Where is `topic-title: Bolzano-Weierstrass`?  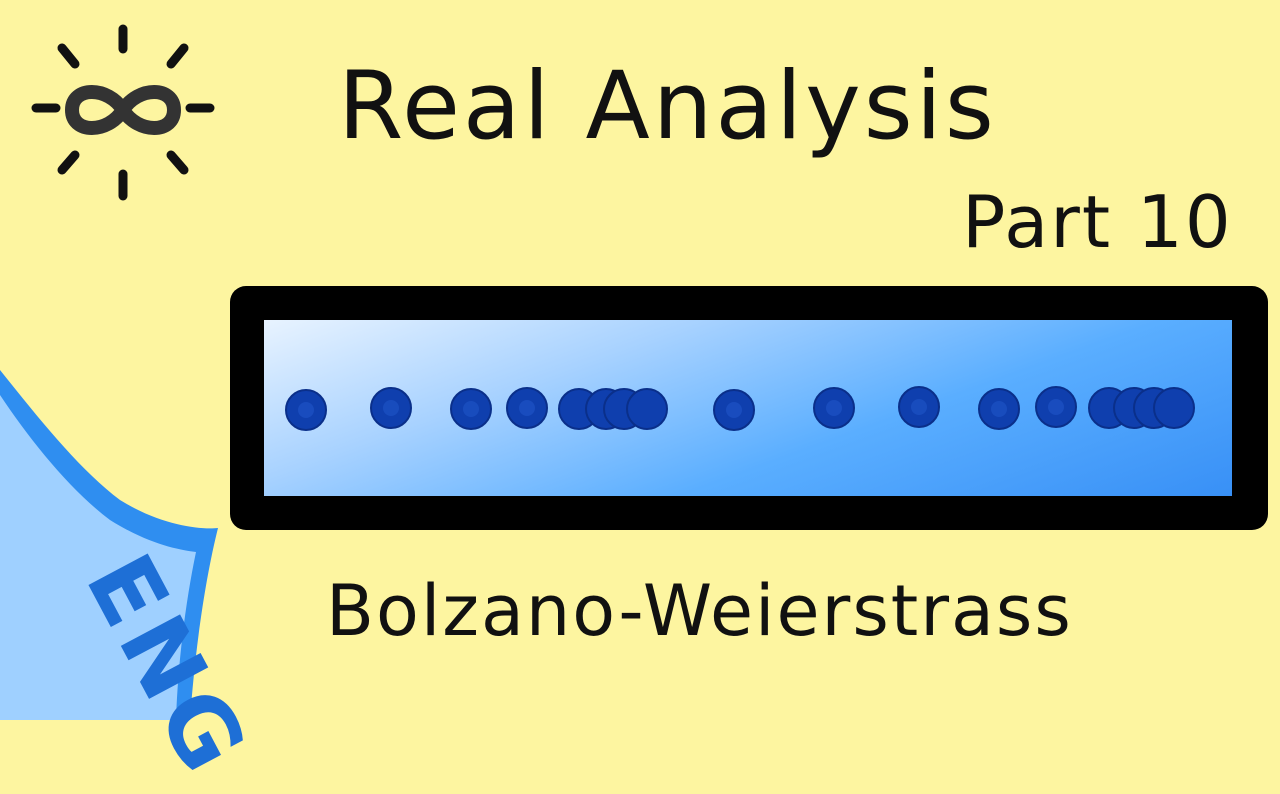
topic-title: Bolzano-Weierstrass is located at coordinates (699, 611).